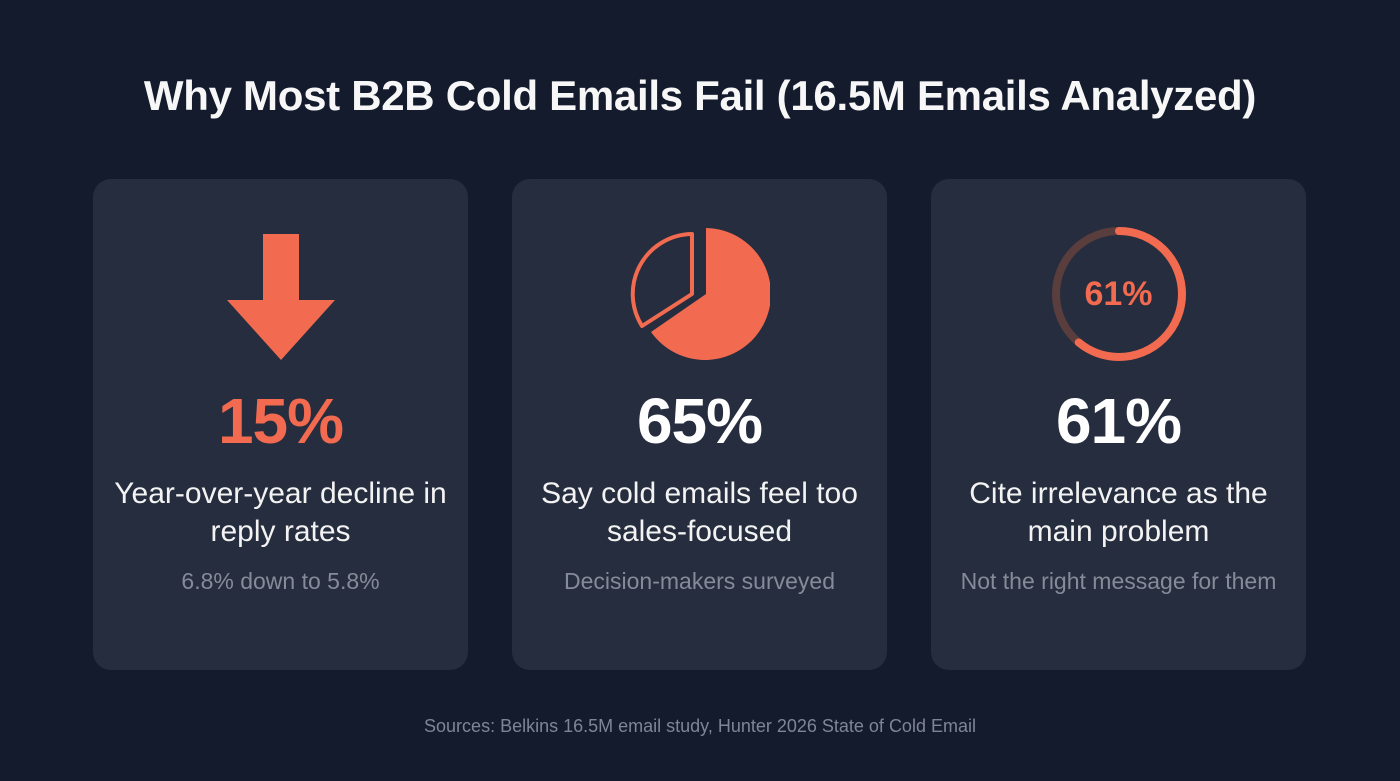 This screenshot has width=1400, height=781. I want to click on stat-headline: Say cold emails feel too sales-focused, so click(699, 512).